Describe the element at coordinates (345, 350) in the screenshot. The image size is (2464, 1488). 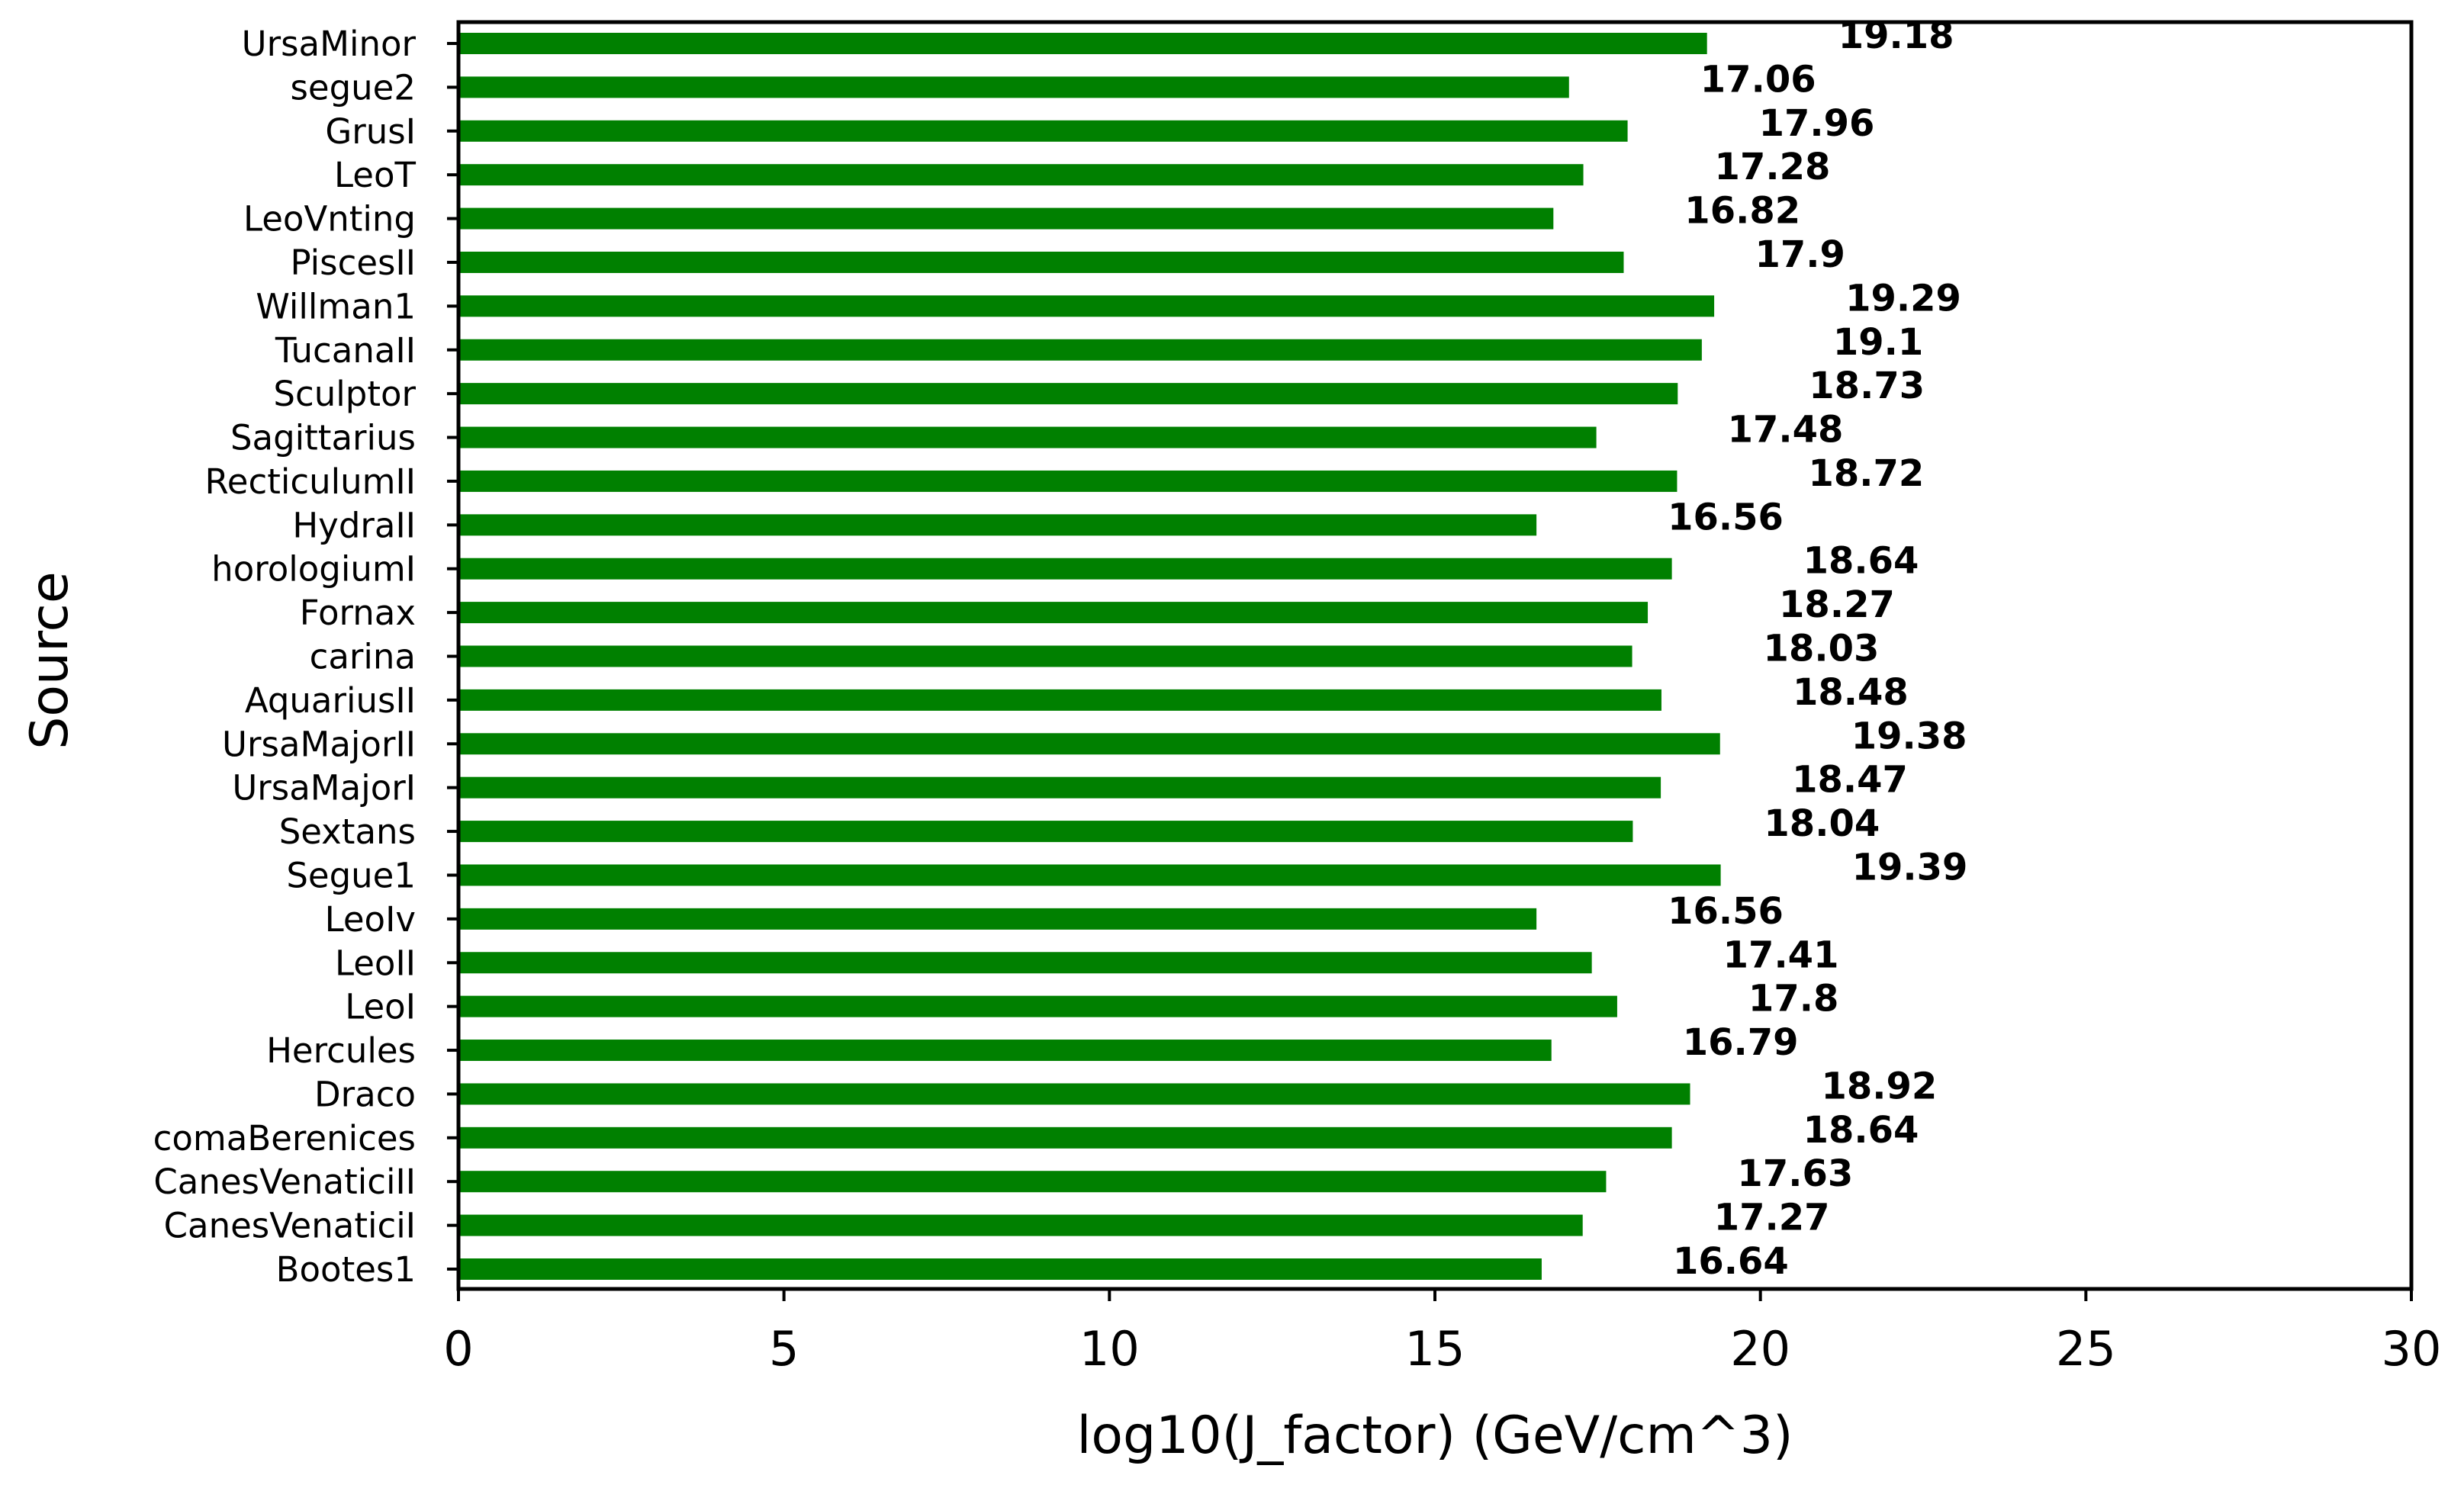
I see `y-tick-label: TucanaII` at that location.